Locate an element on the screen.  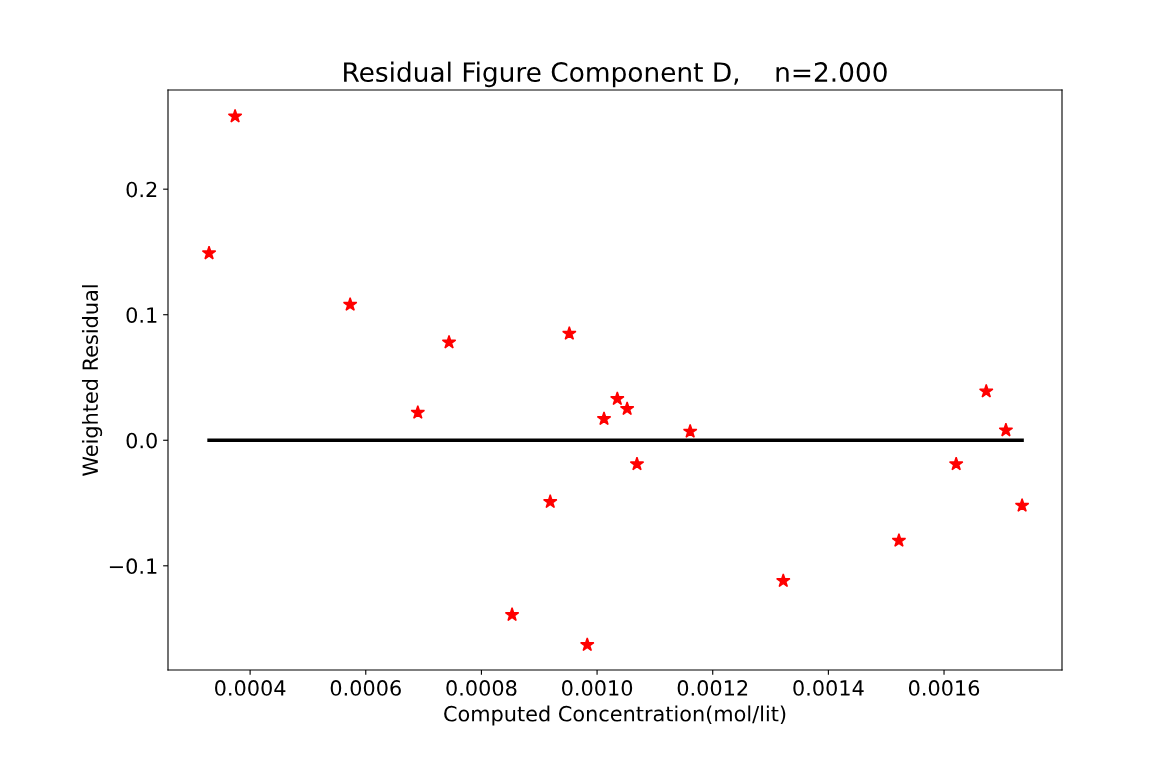
x-tick-label: 0.0014 is located at coordinates (828, 688).